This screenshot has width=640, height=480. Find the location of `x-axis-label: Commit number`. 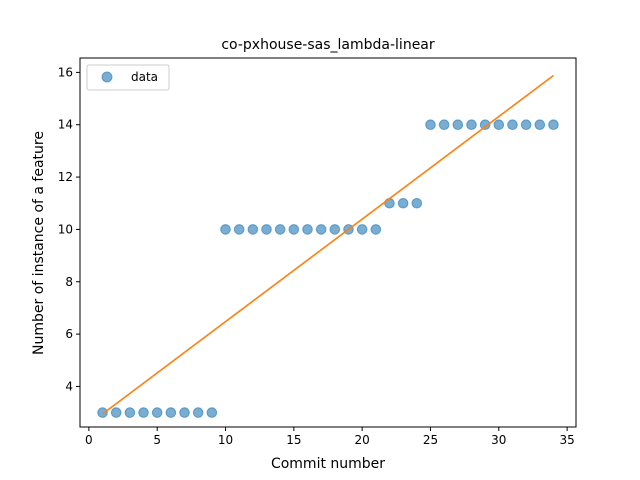

x-axis-label: Commit number is located at coordinates (328, 464).